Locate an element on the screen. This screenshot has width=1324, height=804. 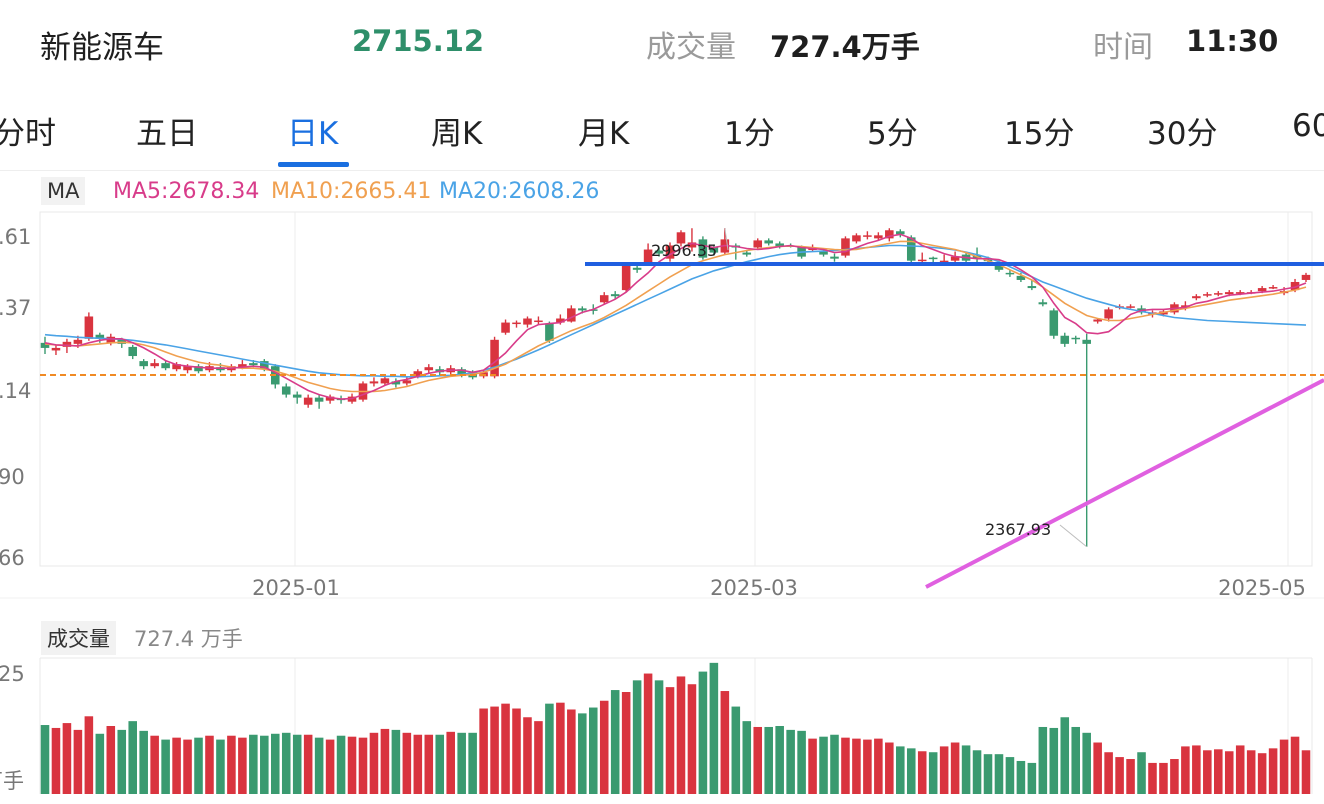
high-price-label: 2996.35 is located at coordinates (684, 250).